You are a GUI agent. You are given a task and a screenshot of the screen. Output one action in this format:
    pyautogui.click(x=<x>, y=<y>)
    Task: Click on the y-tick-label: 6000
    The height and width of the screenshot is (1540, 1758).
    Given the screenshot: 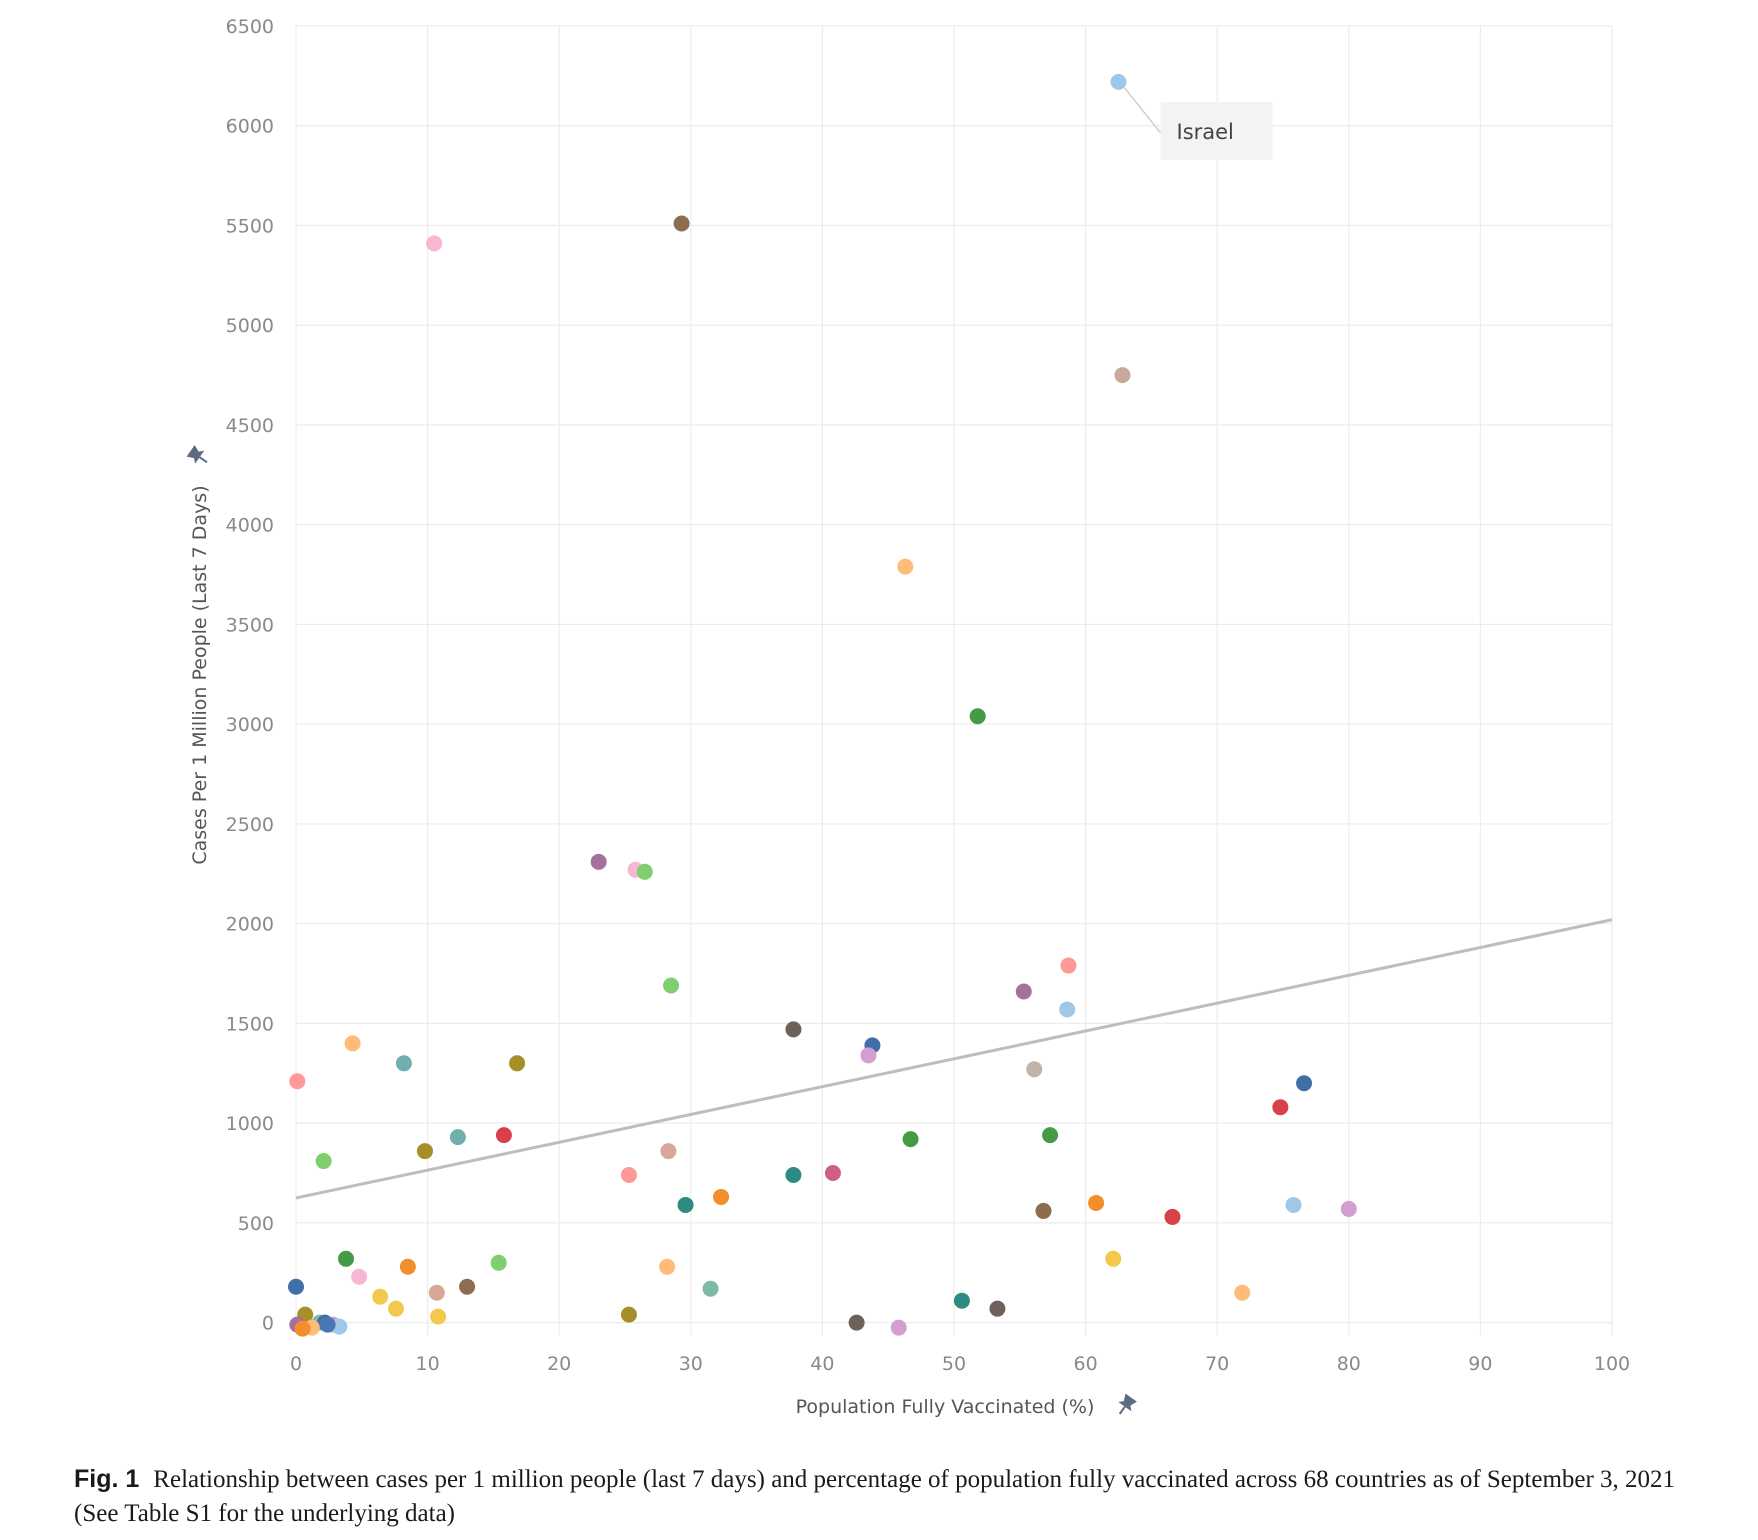 What is the action you would take?
    pyautogui.click(x=250, y=127)
    